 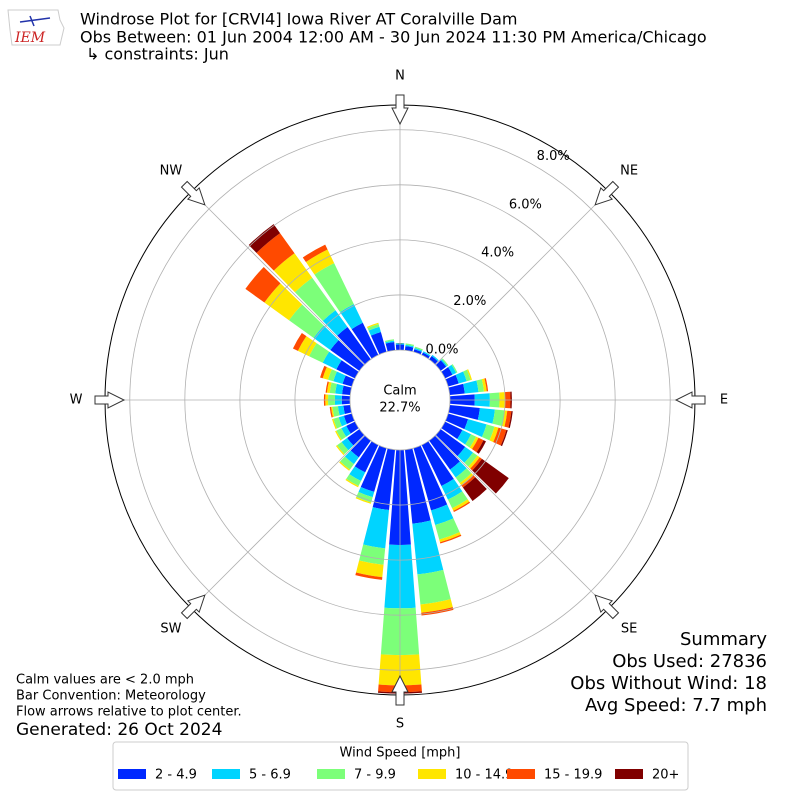 What do you see at coordinates (484, 775) in the screenshot?
I see `legend-label: 10 - 14.9` at bounding box center [484, 775].